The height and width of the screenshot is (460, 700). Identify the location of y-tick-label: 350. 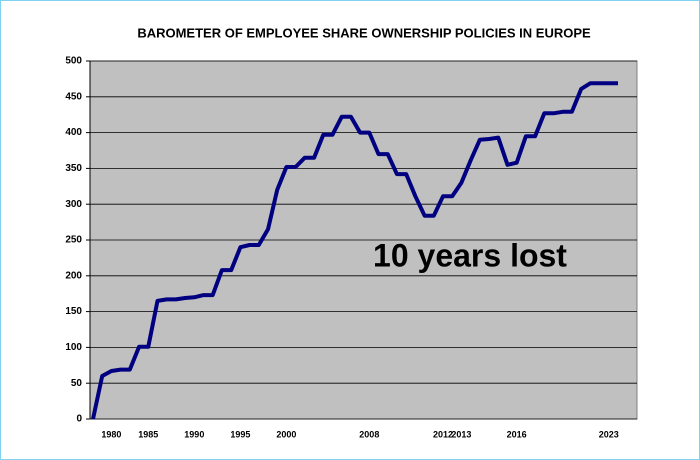
(73, 168).